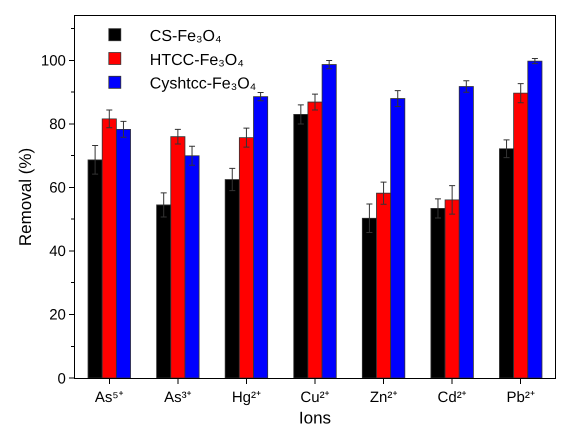 The width and height of the screenshot is (567, 432). What do you see at coordinates (57, 315) in the screenshot?
I see `y-tick-label: 20` at bounding box center [57, 315].